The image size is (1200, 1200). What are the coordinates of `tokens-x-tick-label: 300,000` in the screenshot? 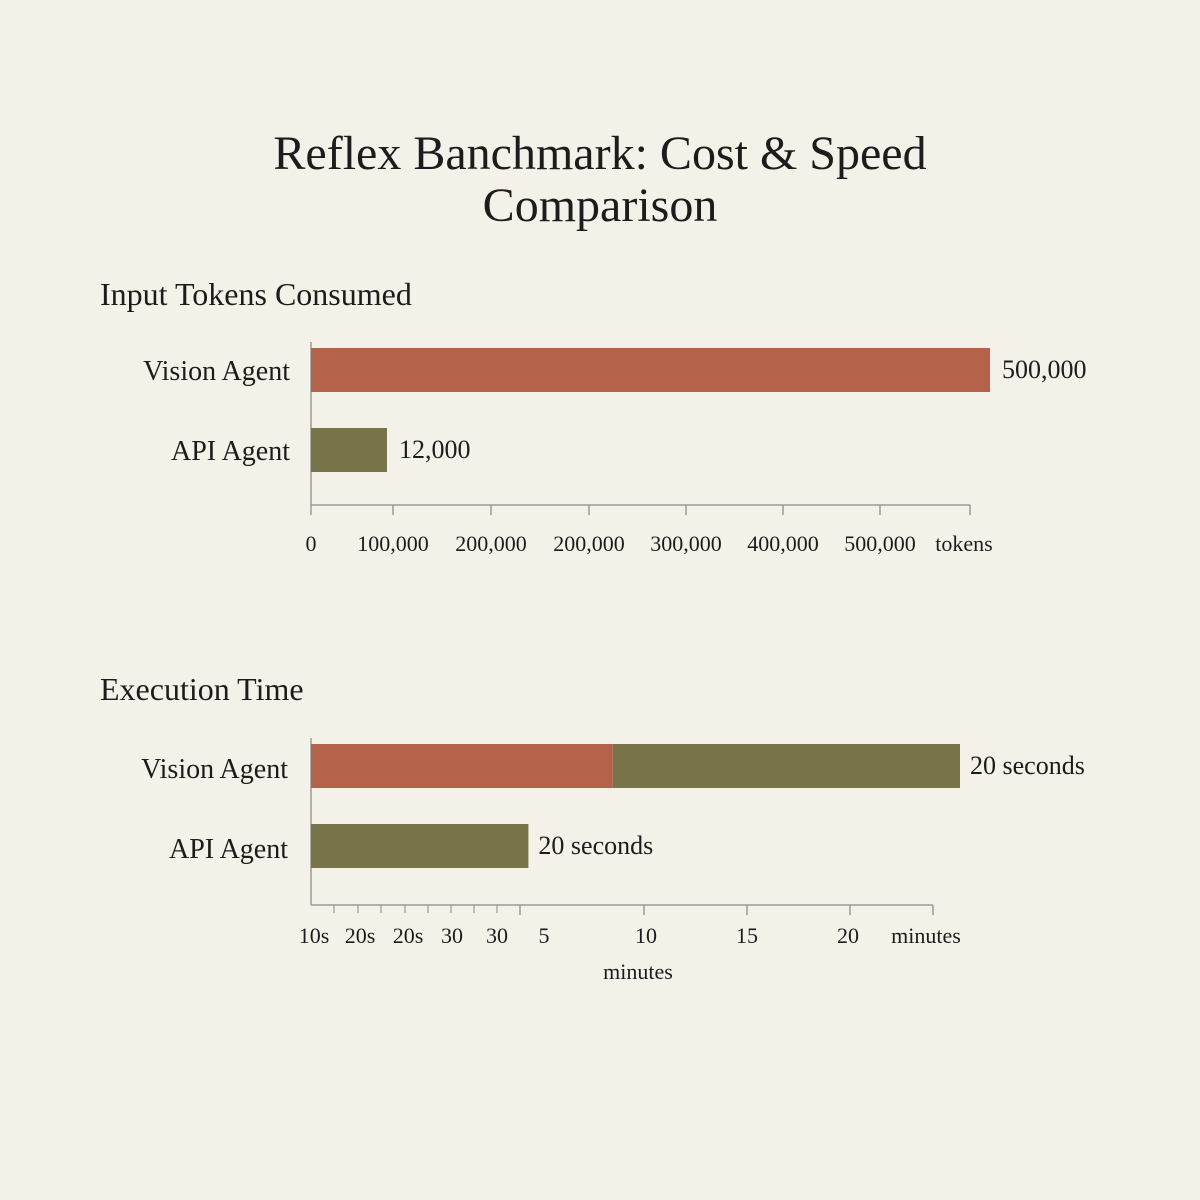 It's located at (686, 543).